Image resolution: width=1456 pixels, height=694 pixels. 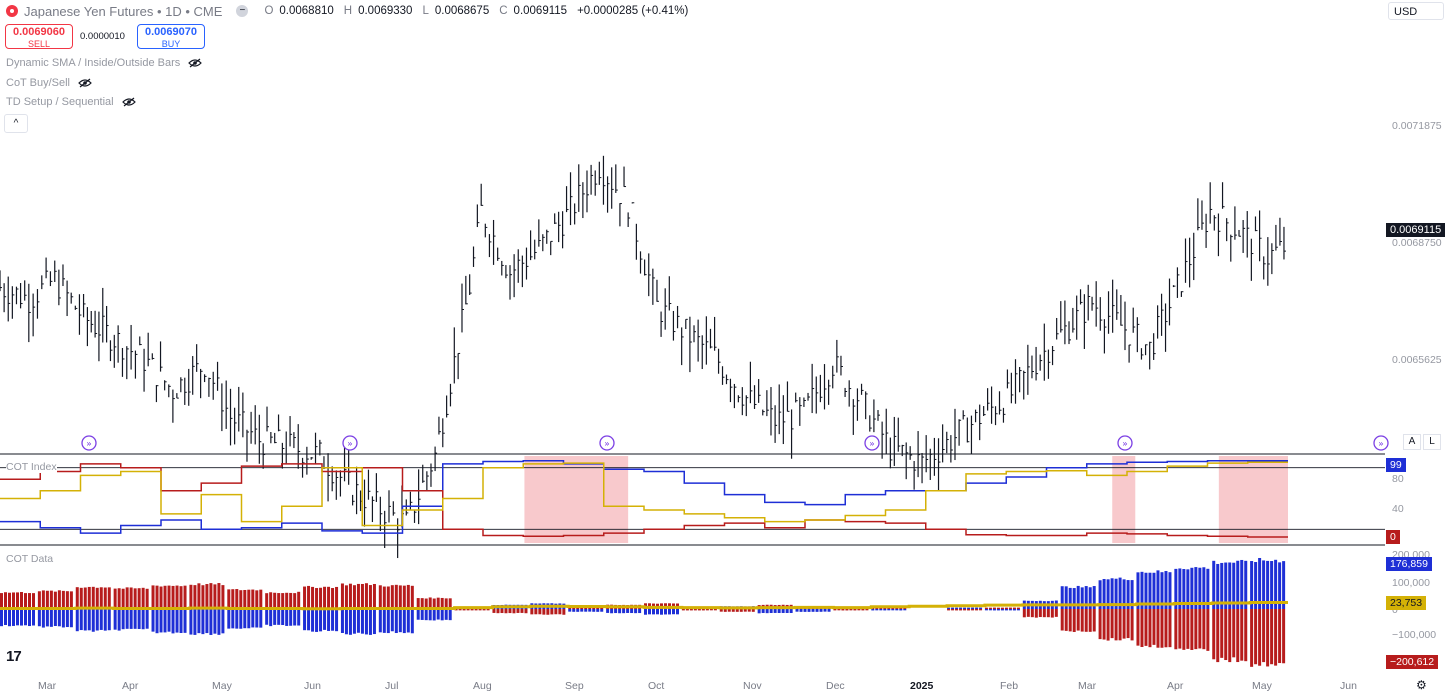 I want to click on symbol-logo-icon, so click(x=12, y=11).